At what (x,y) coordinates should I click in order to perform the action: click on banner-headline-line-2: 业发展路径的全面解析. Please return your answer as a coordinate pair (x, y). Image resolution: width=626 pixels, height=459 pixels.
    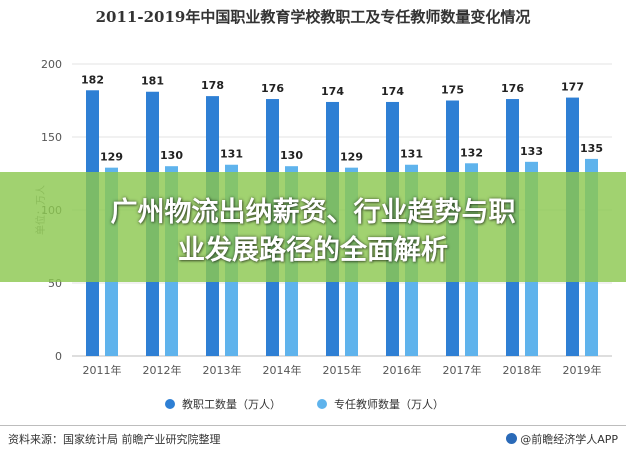
    Looking at the image, I should click on (313, 250).